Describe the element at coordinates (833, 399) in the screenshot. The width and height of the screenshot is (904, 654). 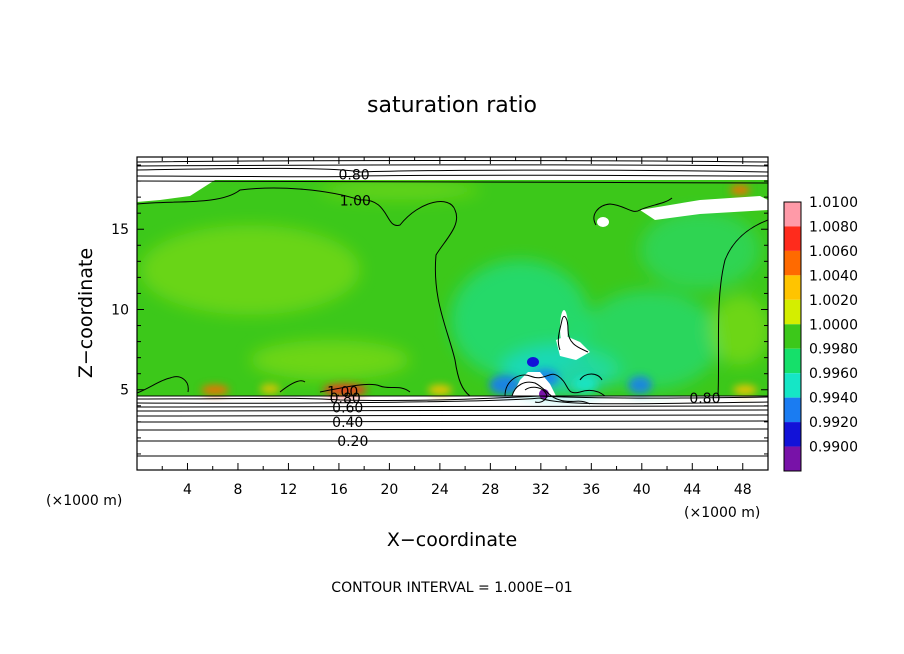
I see `colorbar-label: 0.9940` at that location.